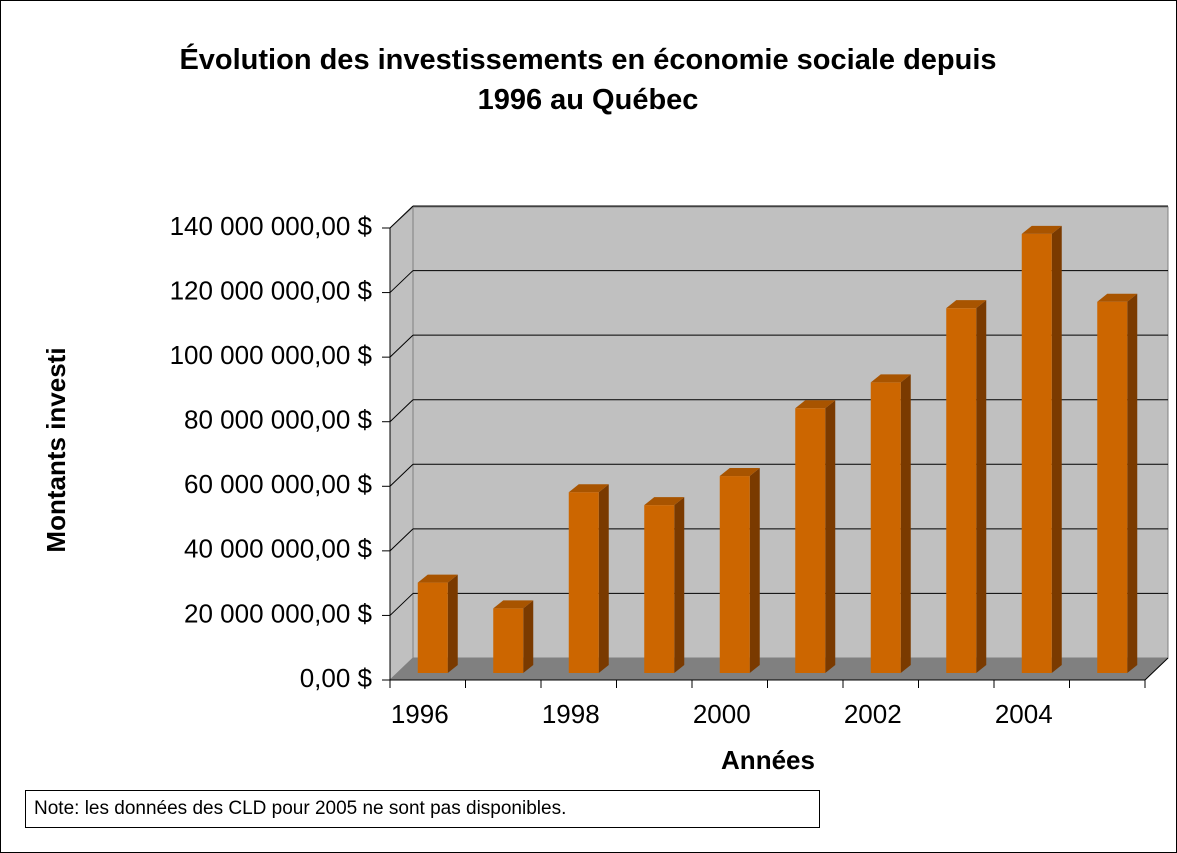  What do you see at coordinates (278, 420) in the screenshot?
I see `y-tick-label: 80 000 000,00 $` at bounding box center [278, 420].